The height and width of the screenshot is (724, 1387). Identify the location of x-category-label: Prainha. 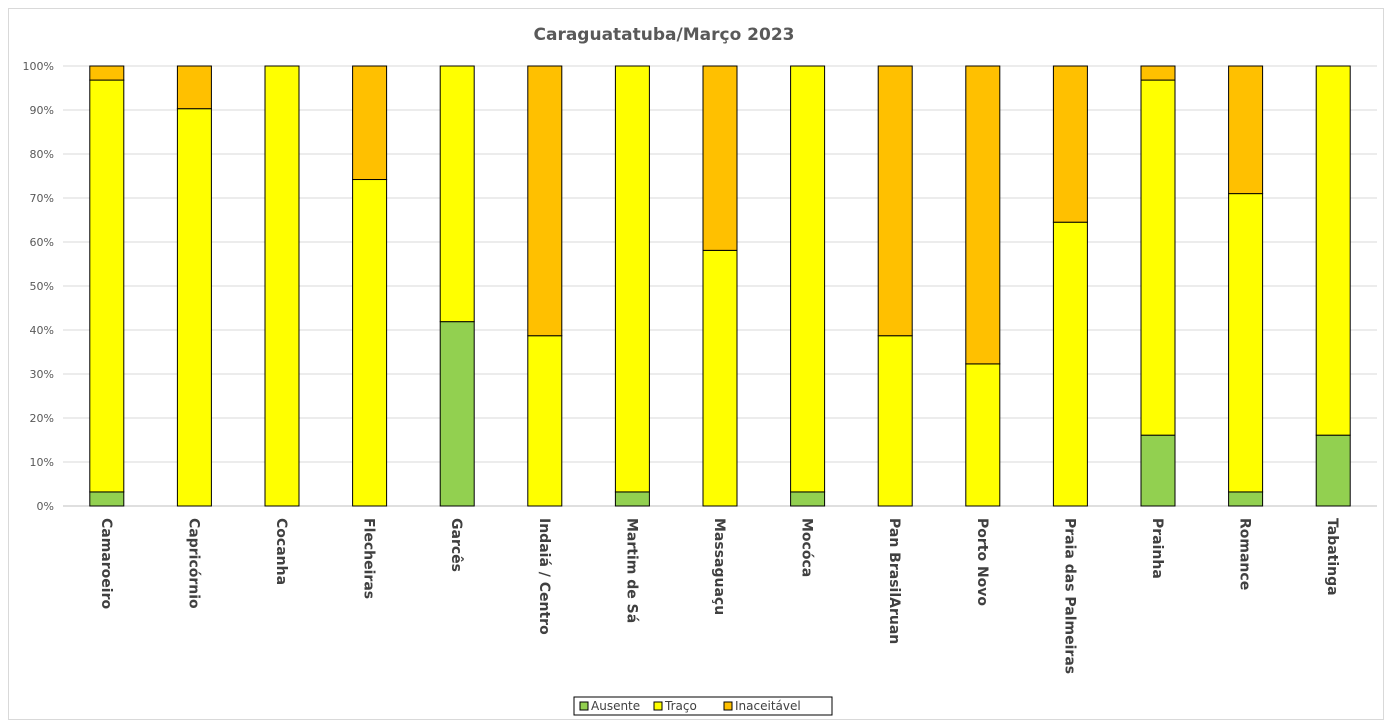
(1157, 548).